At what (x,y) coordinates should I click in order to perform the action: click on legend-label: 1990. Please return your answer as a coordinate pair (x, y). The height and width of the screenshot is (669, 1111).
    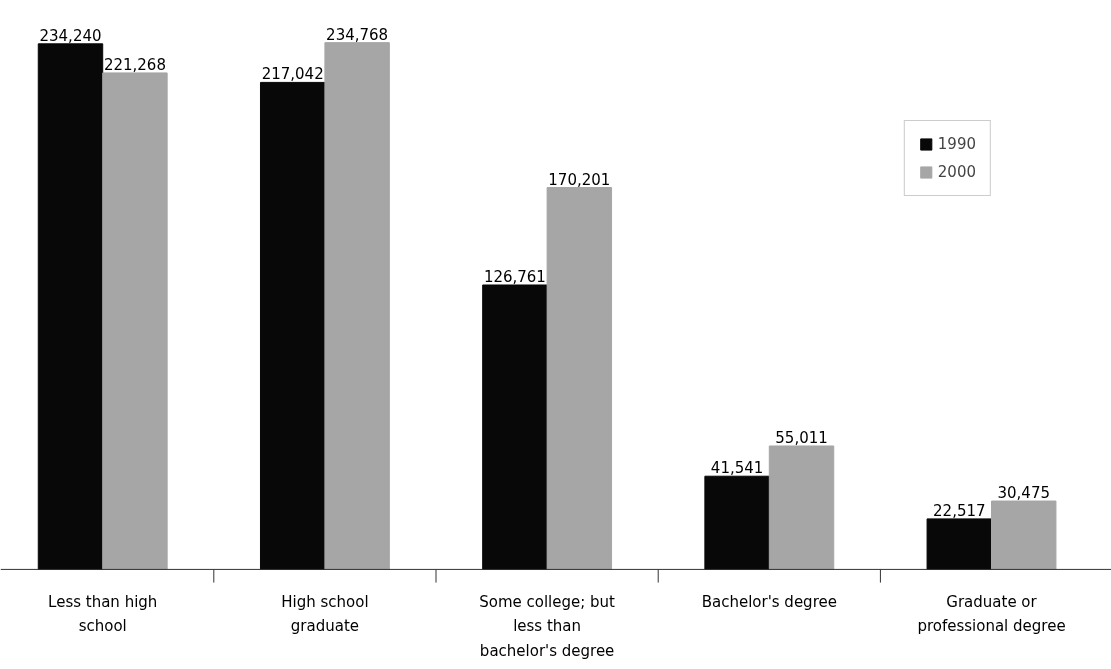
    Looking at the image, I should click on (956, 144).